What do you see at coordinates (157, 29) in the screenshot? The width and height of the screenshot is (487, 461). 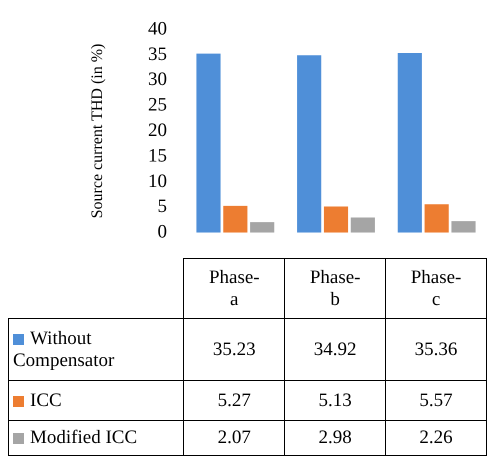 I see `y-tick-label: 40` at bounding box center [157, 29].